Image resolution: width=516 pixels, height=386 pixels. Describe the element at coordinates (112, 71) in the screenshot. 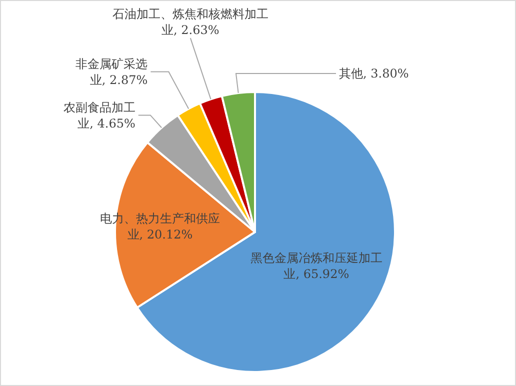

I see `slice-label: 非金属矿采选业, 2.87%` at that location.